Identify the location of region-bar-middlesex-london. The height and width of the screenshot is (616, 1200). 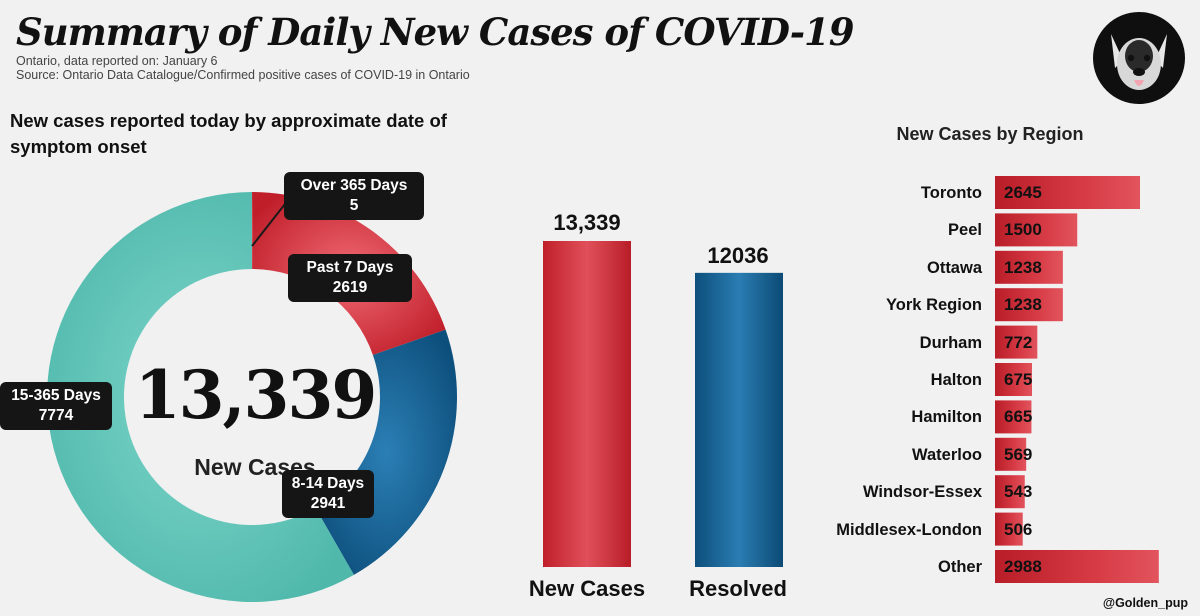
(1009, 529).